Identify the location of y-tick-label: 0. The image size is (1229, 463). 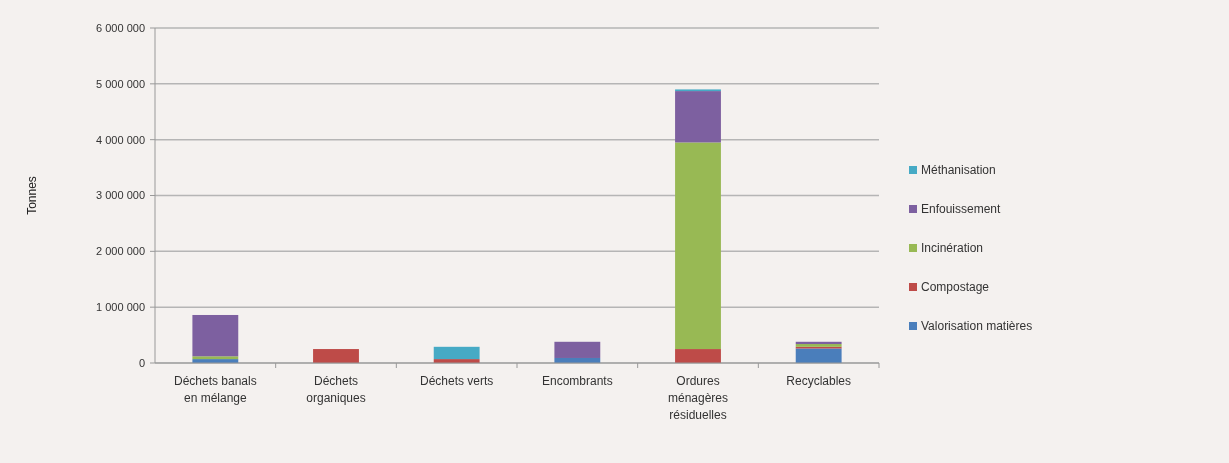
(141, 362).